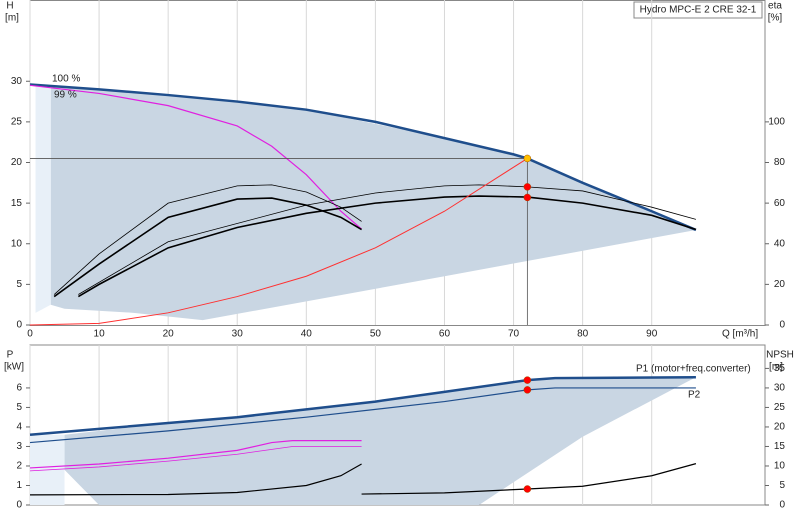  What do you see at coordinates (445, 334) in the screenshot?
I see `x-tick-label: 60` at bounding box center [445, 334].